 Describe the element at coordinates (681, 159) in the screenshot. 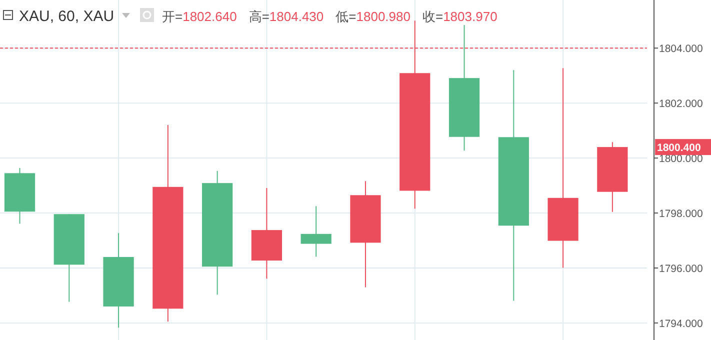

I see `y-tick-label: 1800.000` at that location.